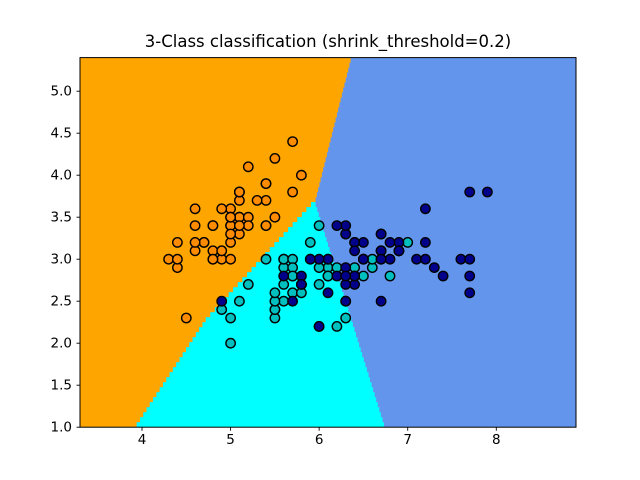 This screenshot has width=640, height=480. What do you see at coordinates (319, 440) in the screenshot?
I see `x-tick-label: 6` at bounding box center [319, 440].